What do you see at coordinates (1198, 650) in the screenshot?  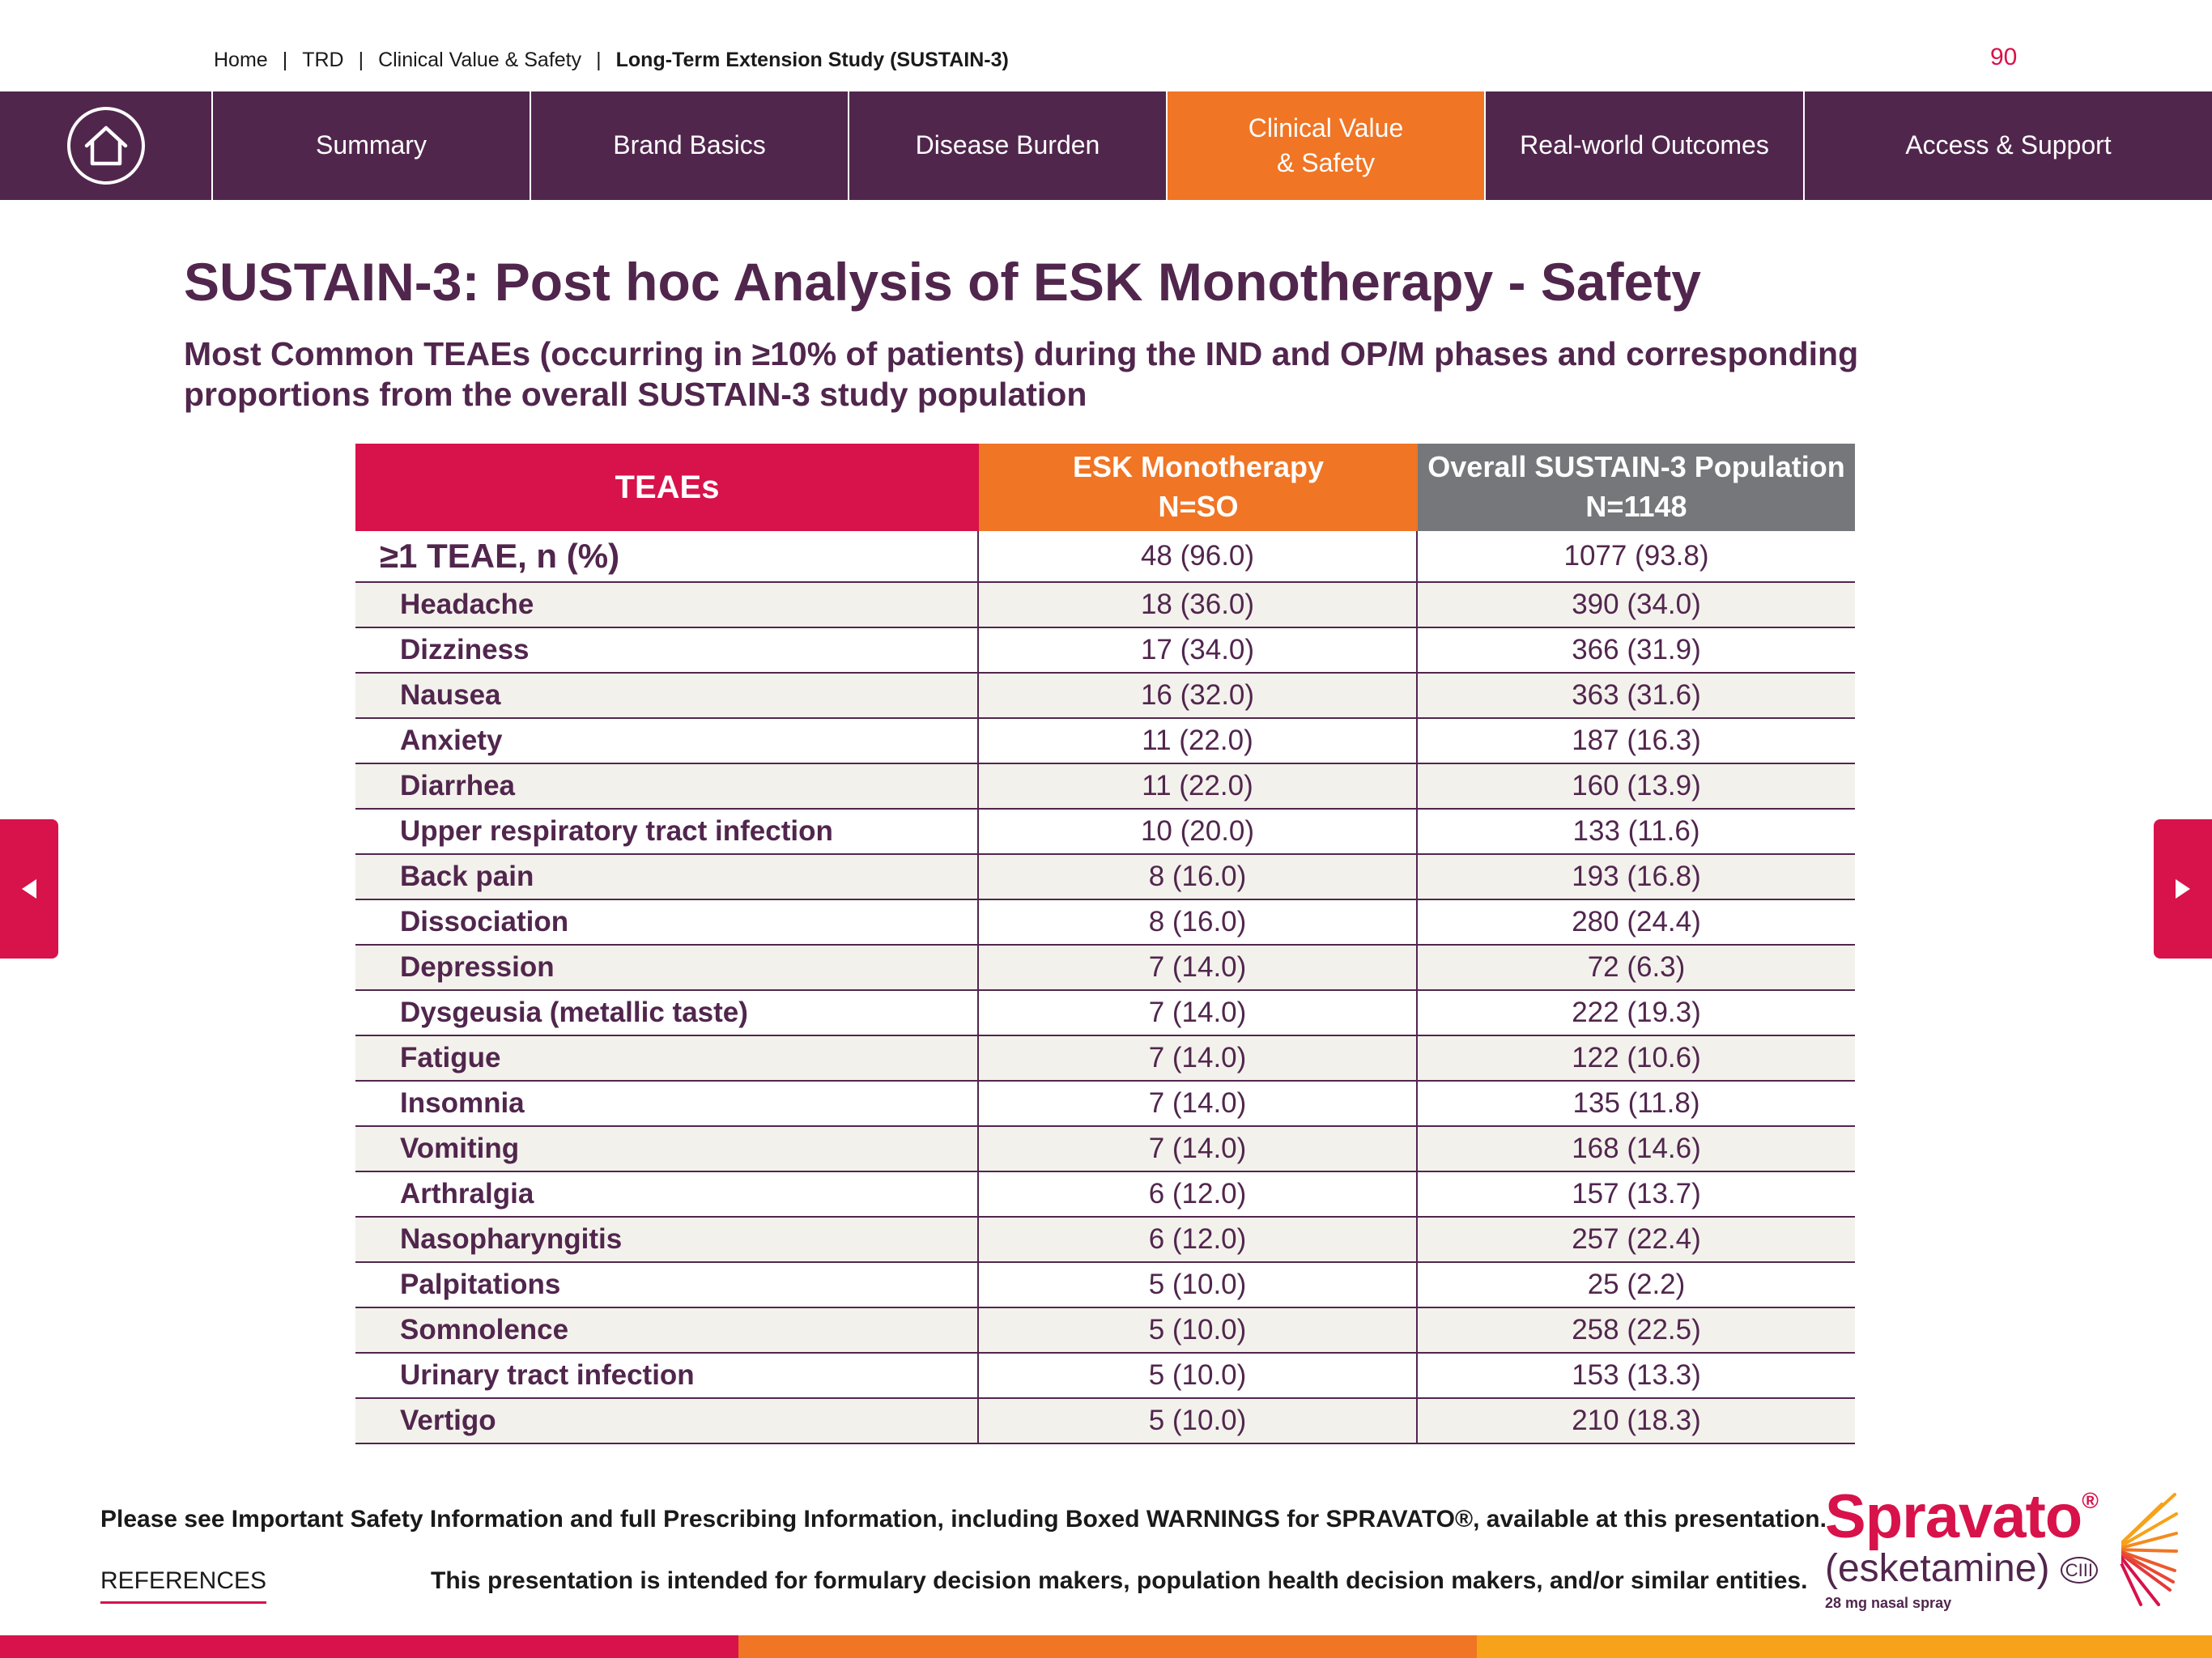 I see `esk-value-cell: 17 (34.0)` at bounding box center [1198, 650].